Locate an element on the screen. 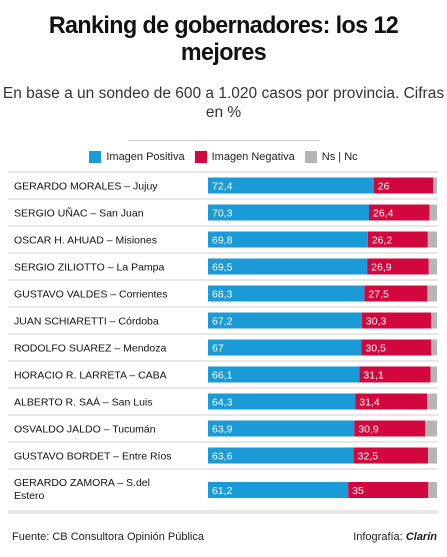 The width and height of the screenshot is (447, 557). value-label-positive: 63,6 is located at coordinates (222, 457).